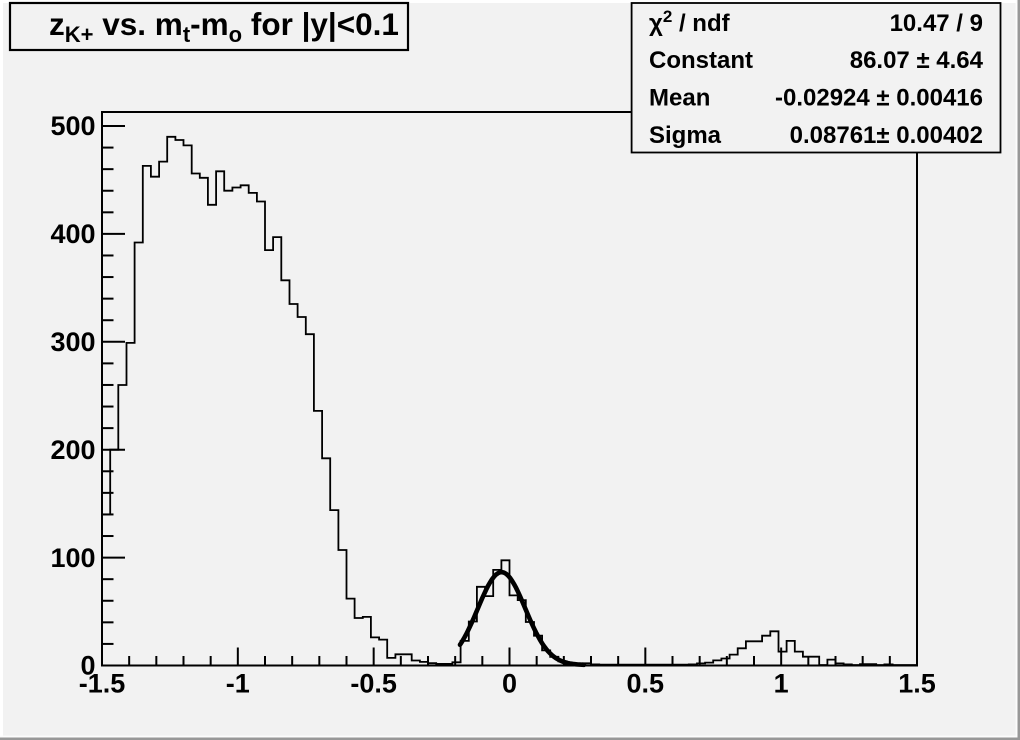 The height and width of the screenshot is (740, 1020). Describe the element at coordinates (72, 342) in the screenshot. I see `svg-text: 300` at that location.